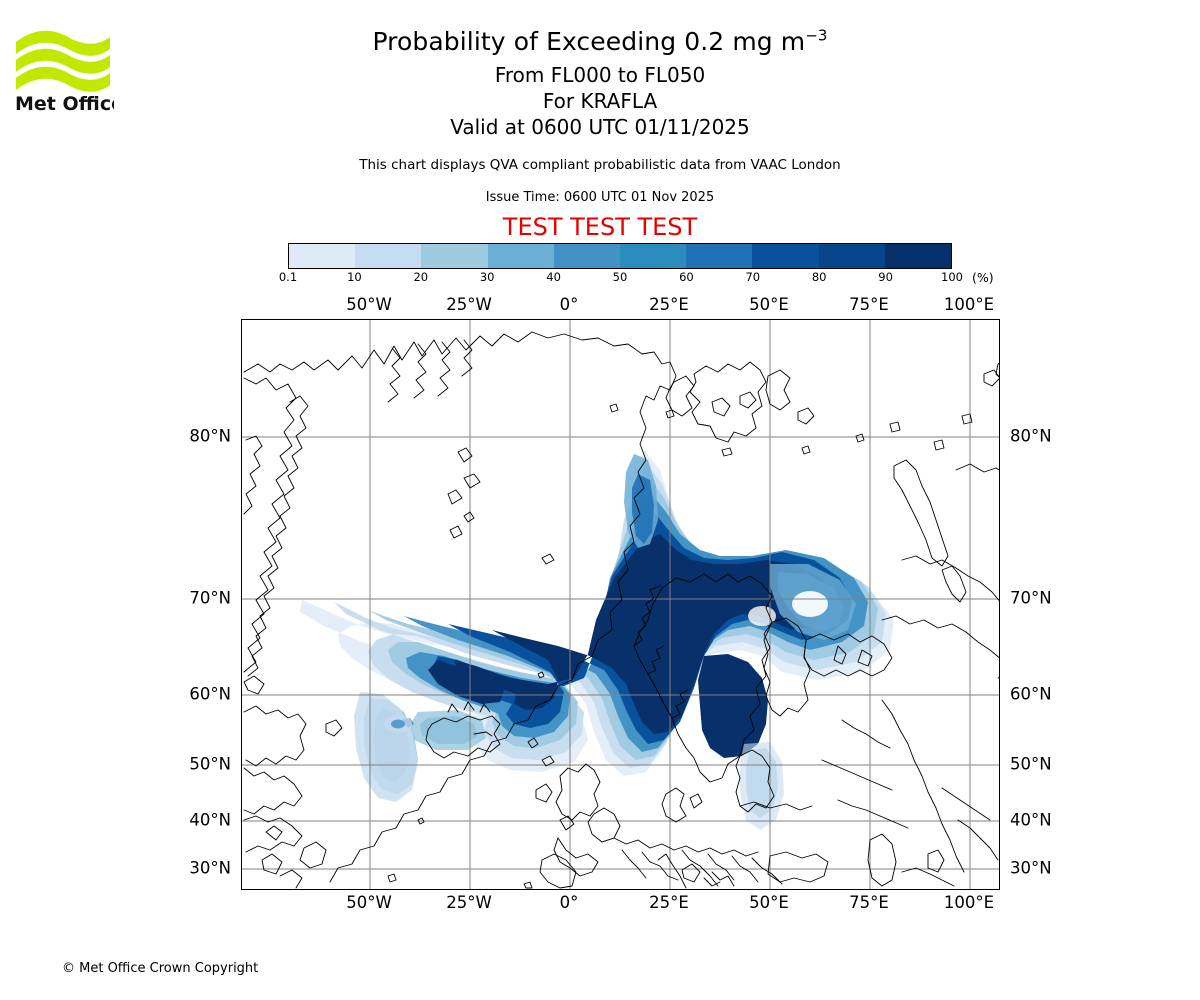 The image size is (1200, 1000). What do you see at coordinates (1031, 598) in the screenshot?
I see `lat-tick-right-70°N: 70°N` at bounding box center [1031, 598].